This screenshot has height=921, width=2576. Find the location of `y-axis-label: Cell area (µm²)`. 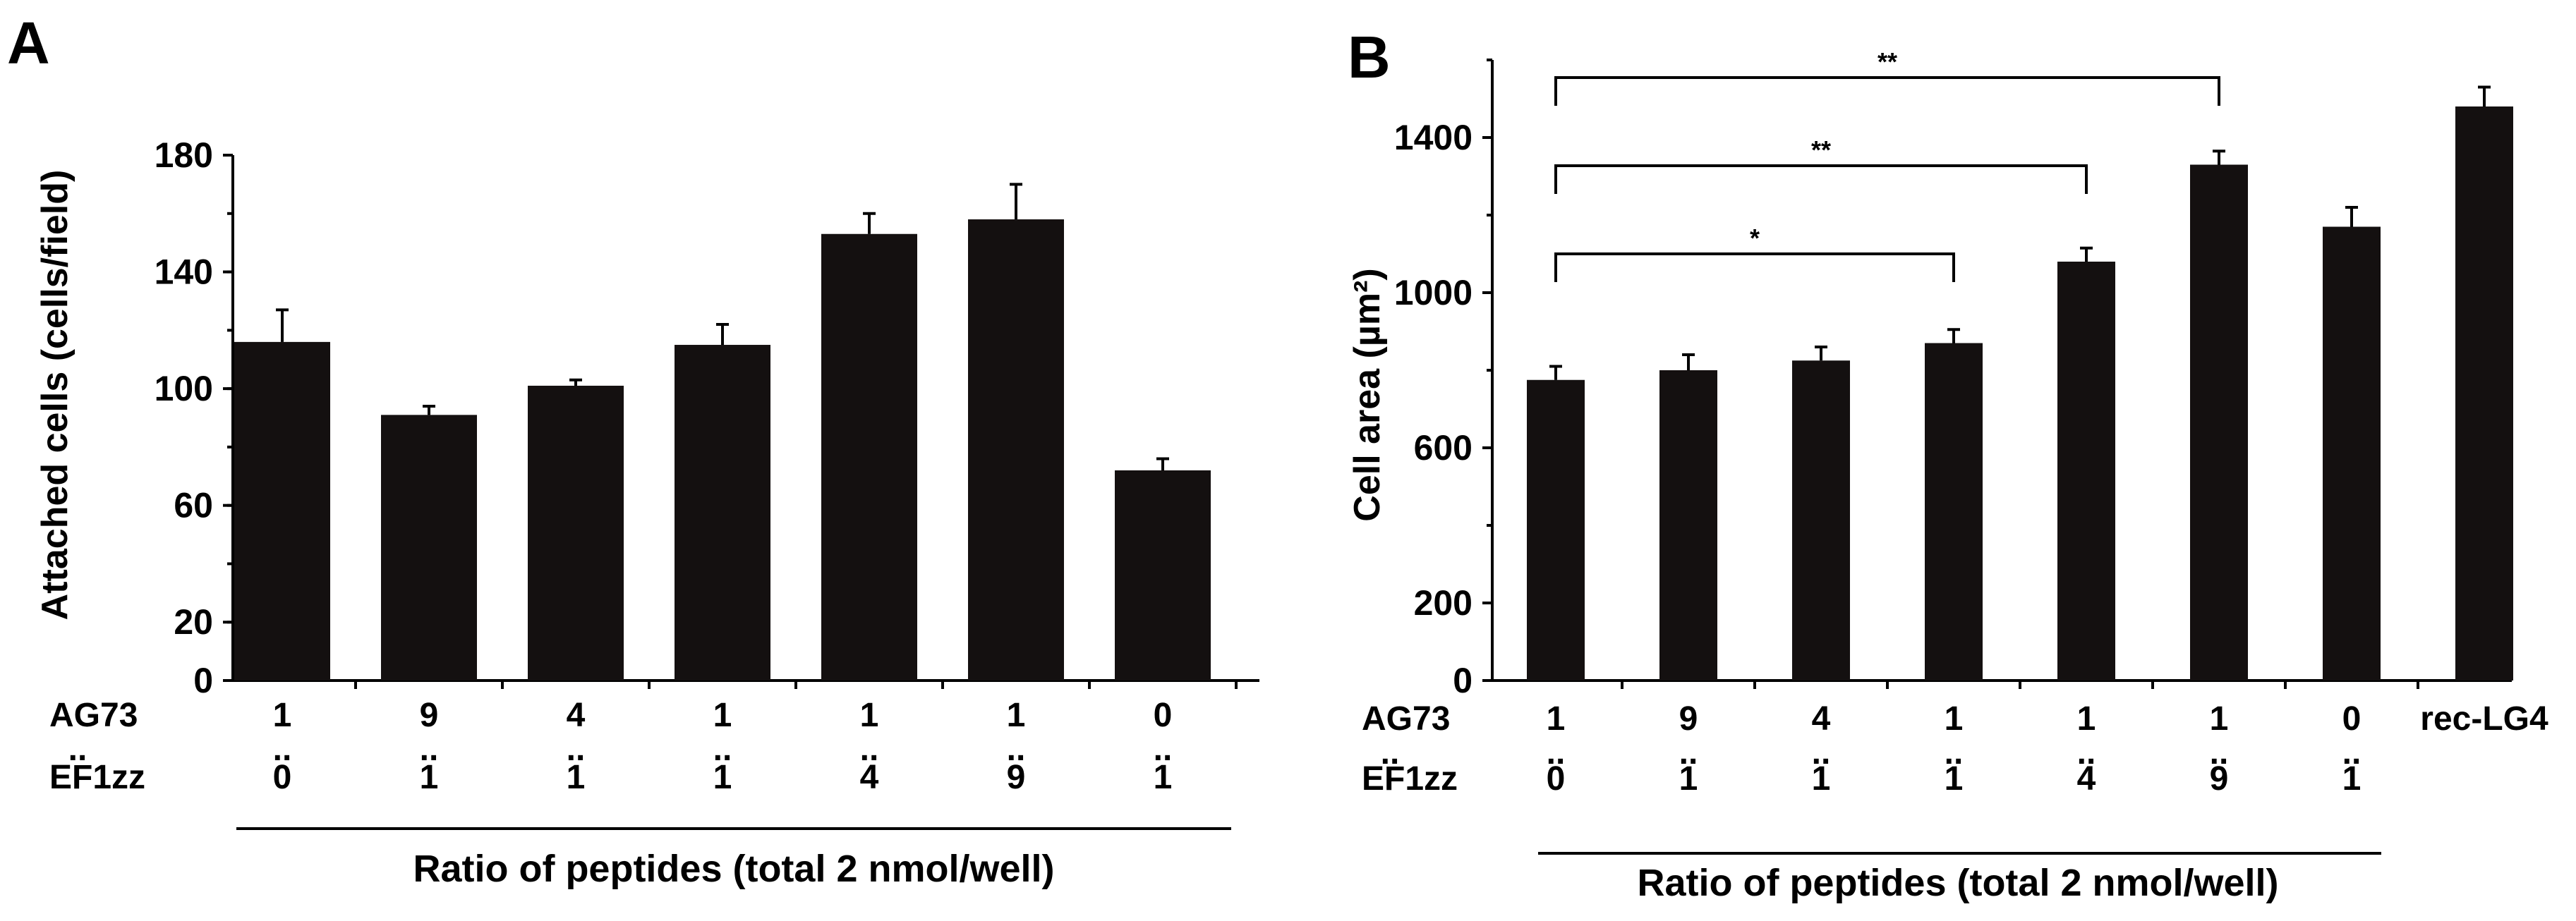

y-axis-label: Cell area (µm²) is located at coordinates (1368, 394).